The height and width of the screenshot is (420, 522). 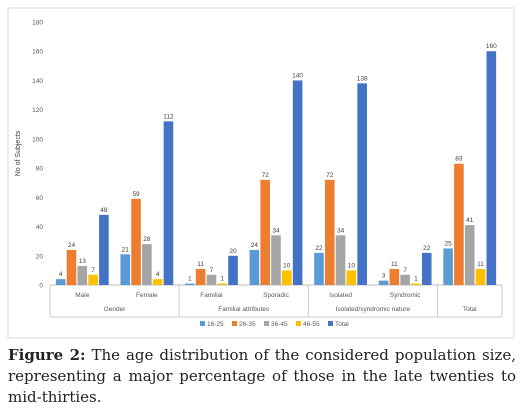 I want to click on y-tick-label: 40, so click(x=40, y=227).